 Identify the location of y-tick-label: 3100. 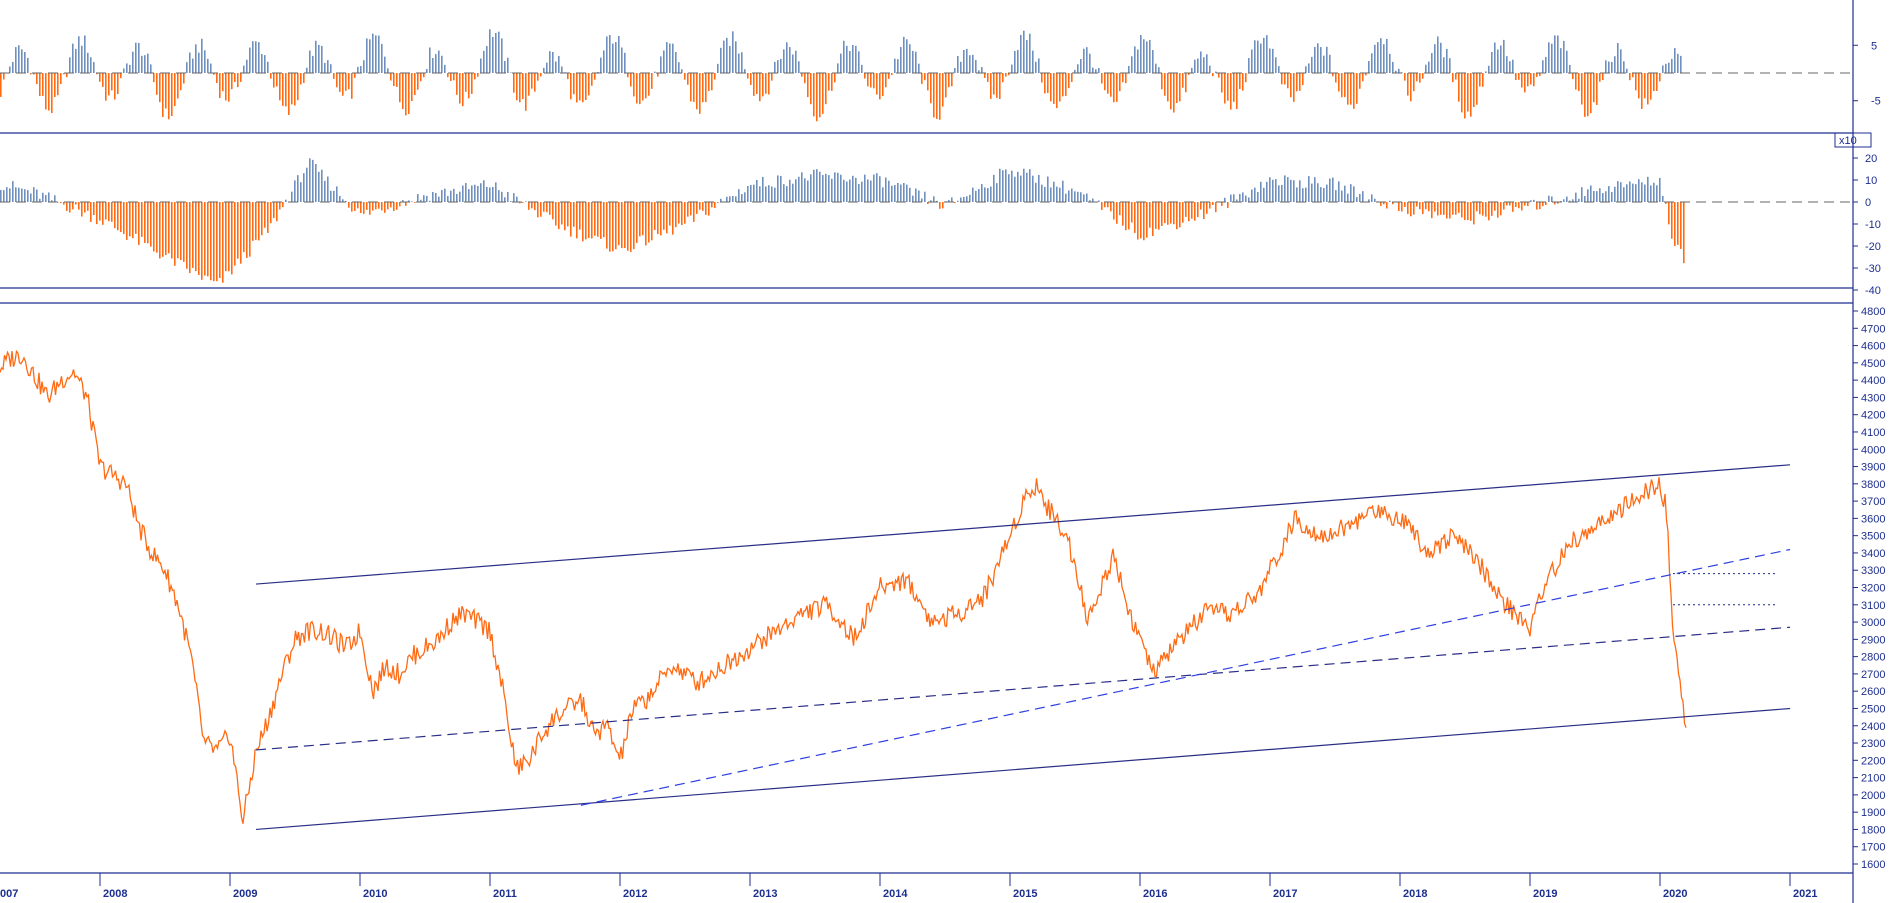
(1873, 606).